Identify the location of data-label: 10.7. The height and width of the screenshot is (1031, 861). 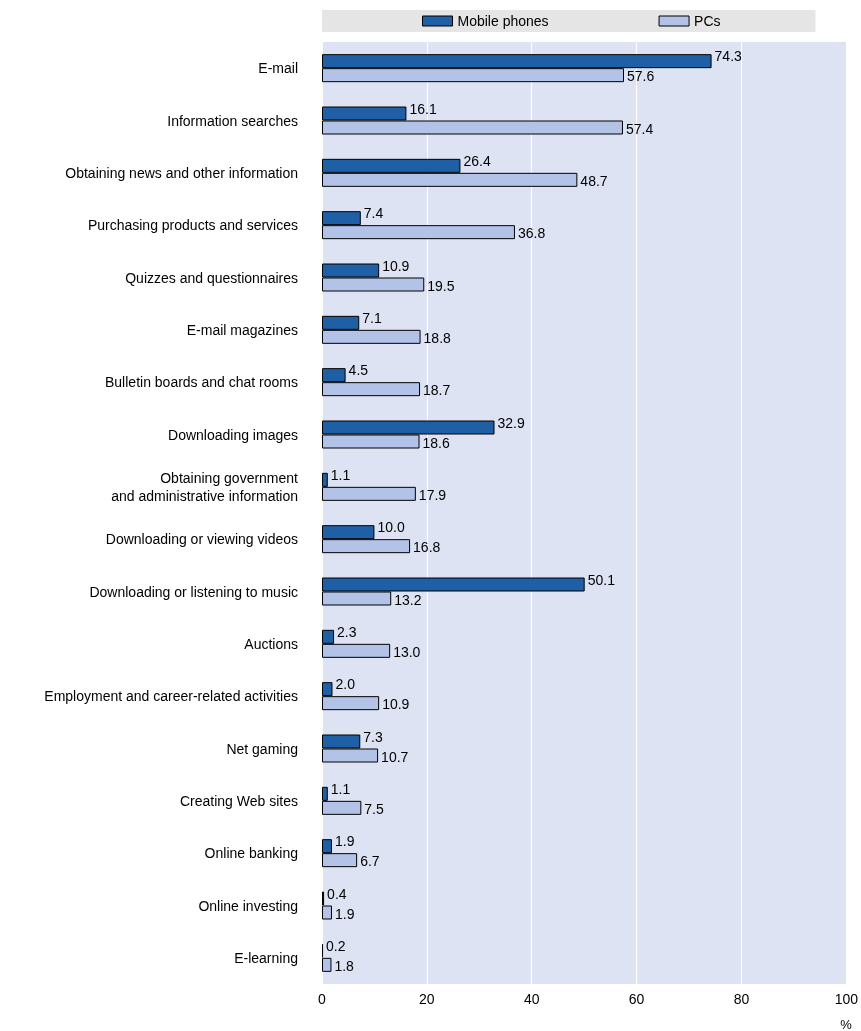
(395, 756).